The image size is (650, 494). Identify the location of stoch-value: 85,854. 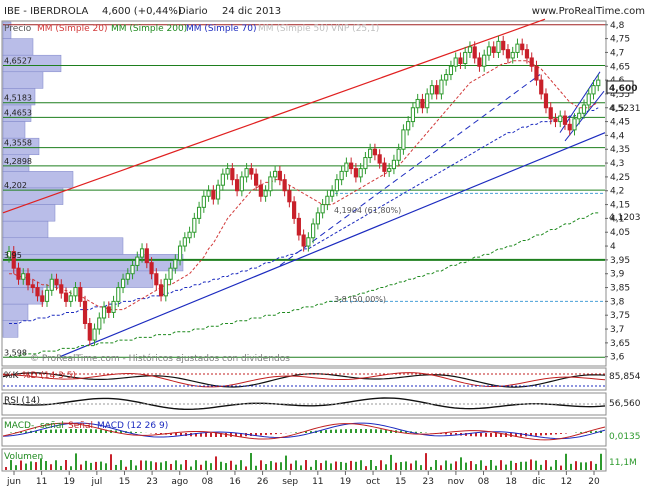
(625, 377).